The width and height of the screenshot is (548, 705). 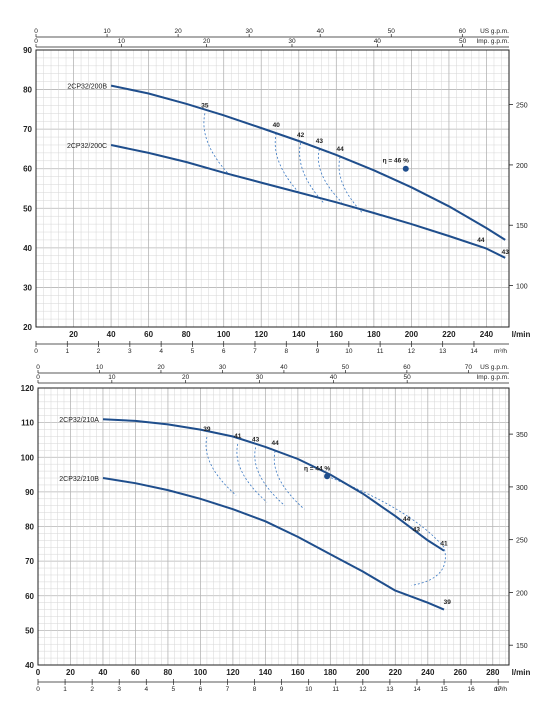 What do you see at coordinates (286, 351) in the screenshot?
I see `m3h-tick-label: 8` at bounding box center [286, 351].